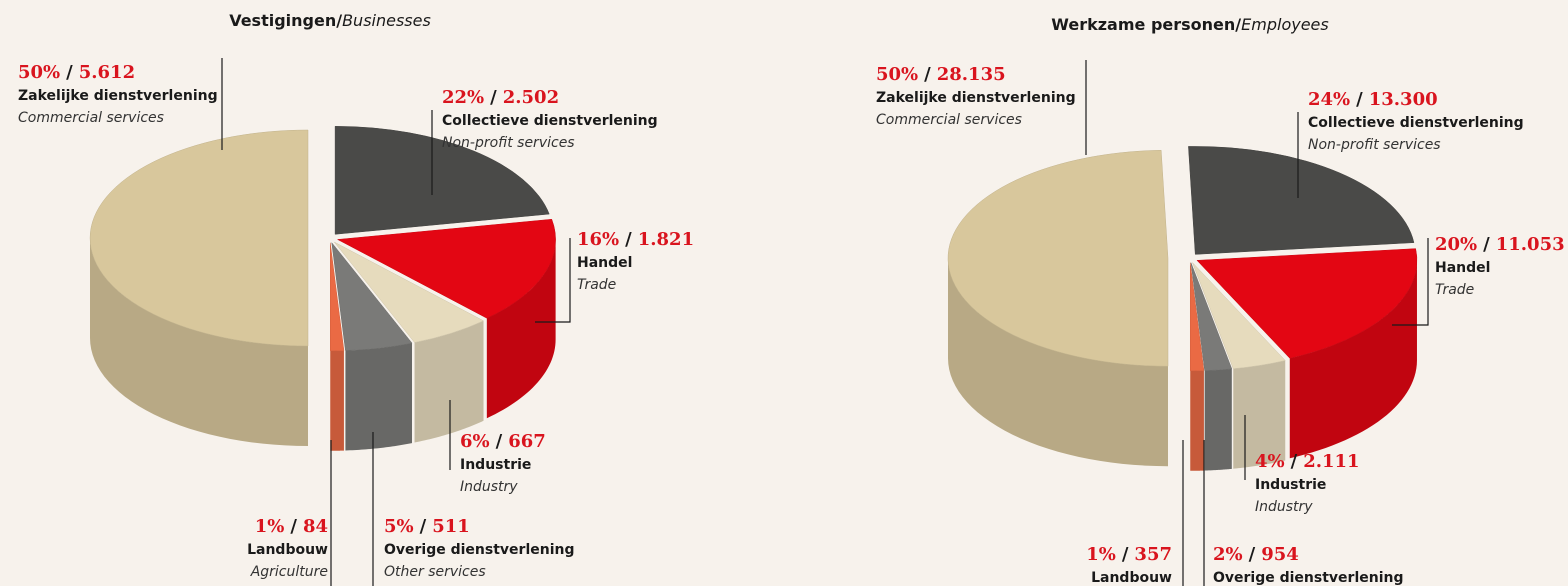  What do you see at coordinates (475, 441) in the screenshot?
I see `percent-label: 6%` at bounding box center [475, 441].